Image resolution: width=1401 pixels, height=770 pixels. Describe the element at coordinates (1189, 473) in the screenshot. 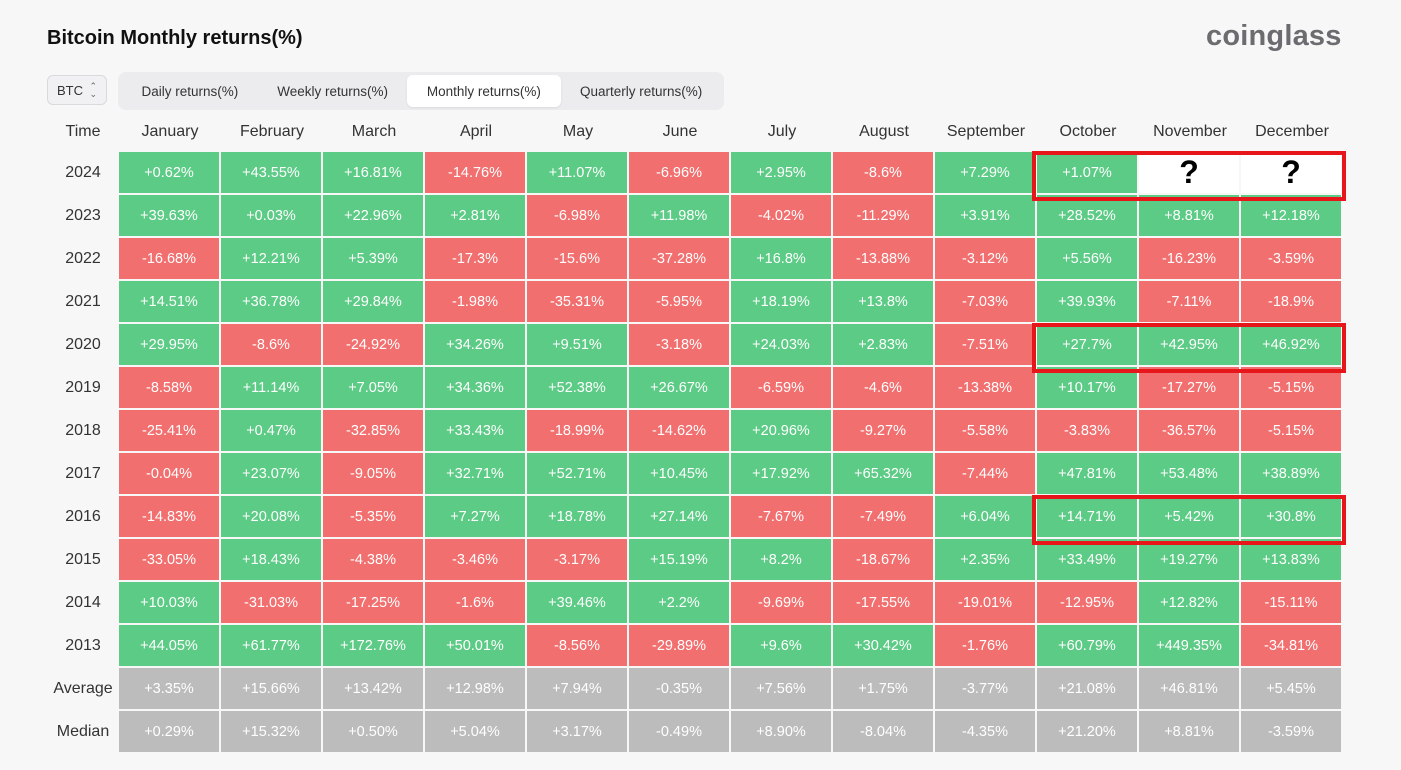

I see `return-cell: +53.48%` at that location.